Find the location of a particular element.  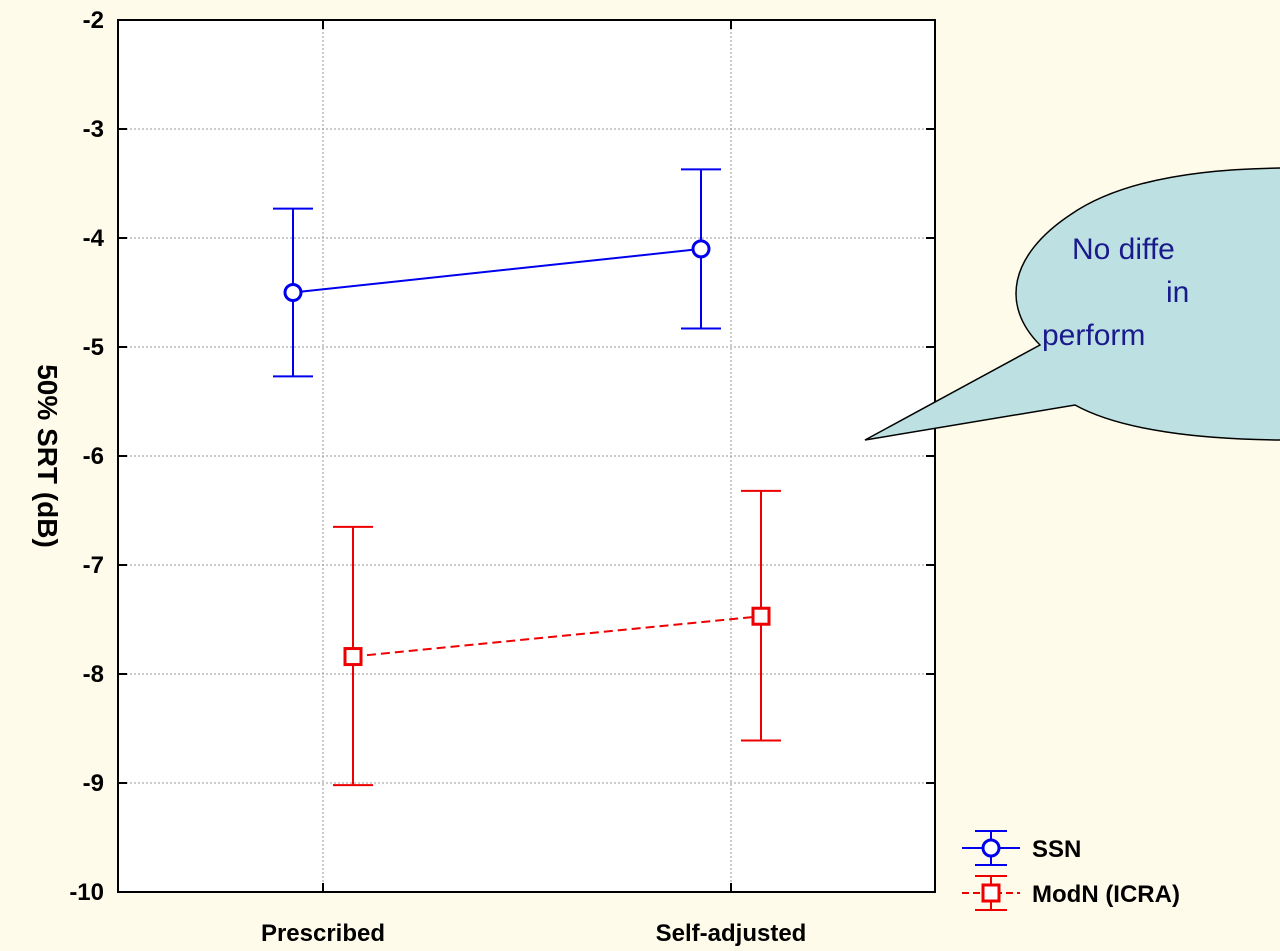

y-tick-label: -10 is located at coordinates (86, 892).